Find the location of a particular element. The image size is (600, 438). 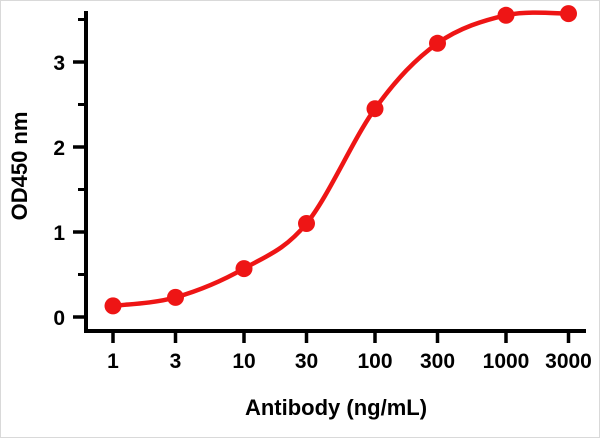

x-tick-label: 100 is located at coordinates (374, 361).